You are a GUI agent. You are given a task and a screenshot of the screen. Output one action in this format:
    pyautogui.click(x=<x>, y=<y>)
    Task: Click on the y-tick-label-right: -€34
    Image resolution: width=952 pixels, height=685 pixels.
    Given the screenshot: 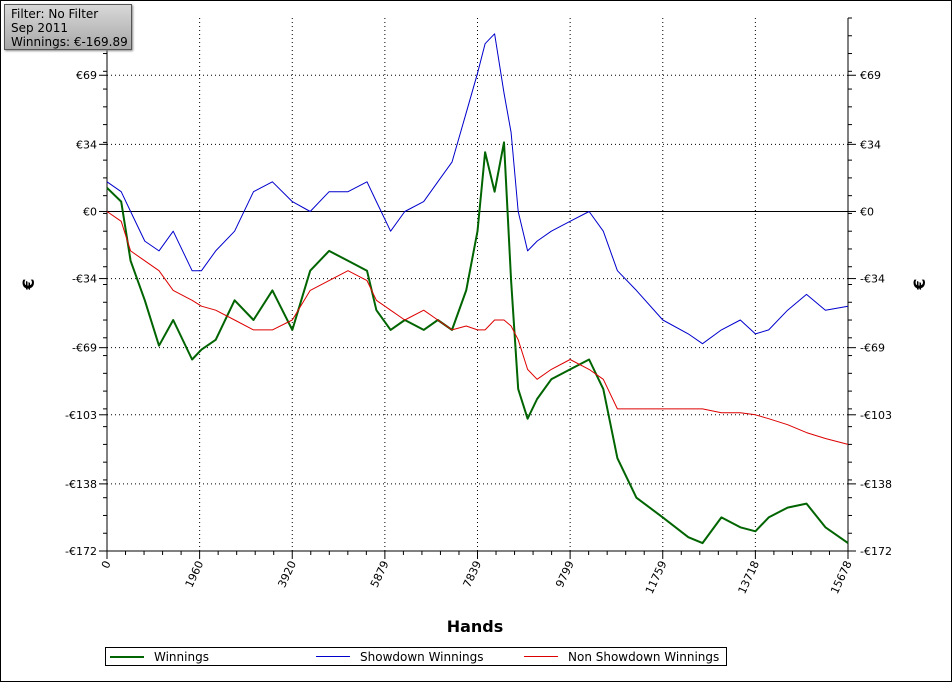 What is the action you would take?
    pyautogui.click(x=872, y=279)
    